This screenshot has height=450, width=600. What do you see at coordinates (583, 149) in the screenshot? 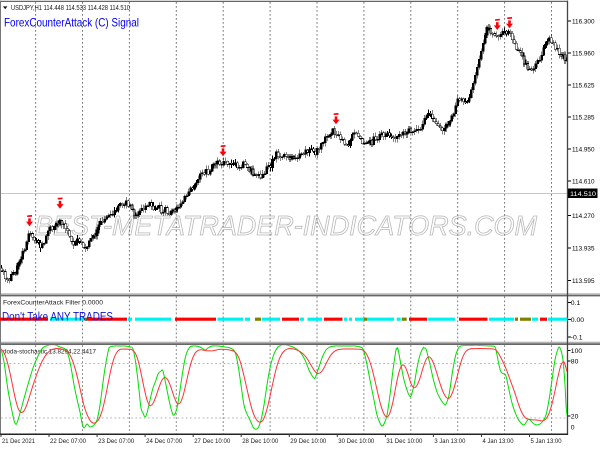
I see `svg-text: 114.950` at bounding box center [583, 149].